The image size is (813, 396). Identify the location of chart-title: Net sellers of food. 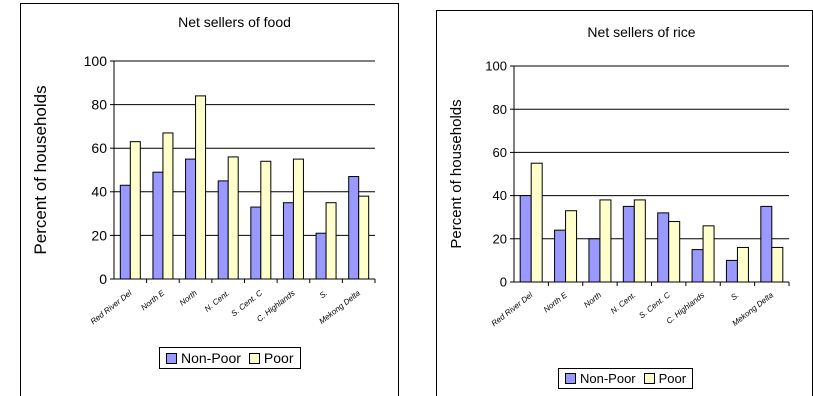
(234, 22).